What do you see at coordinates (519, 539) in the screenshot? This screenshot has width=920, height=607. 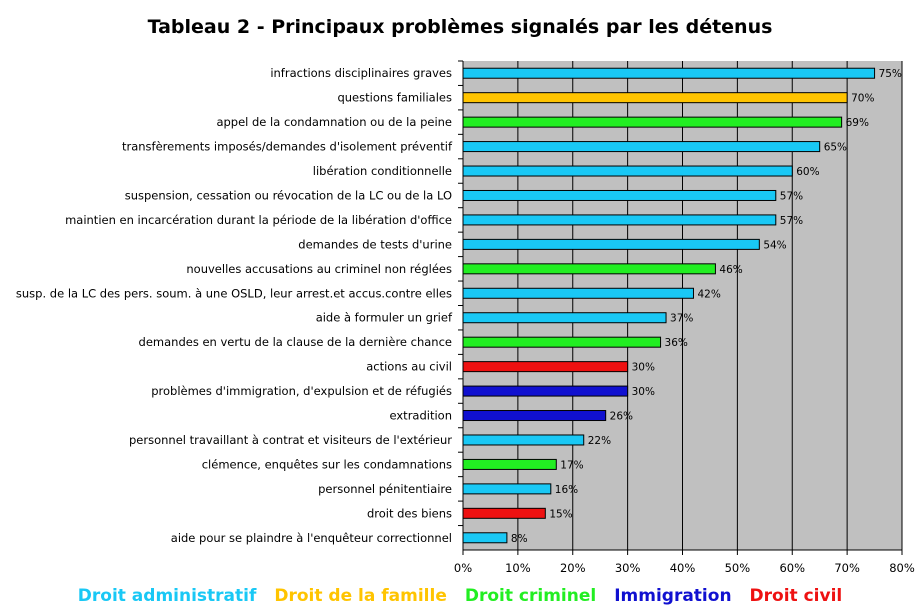 I see `data-label: 8%` at bounding box center [519, 539].